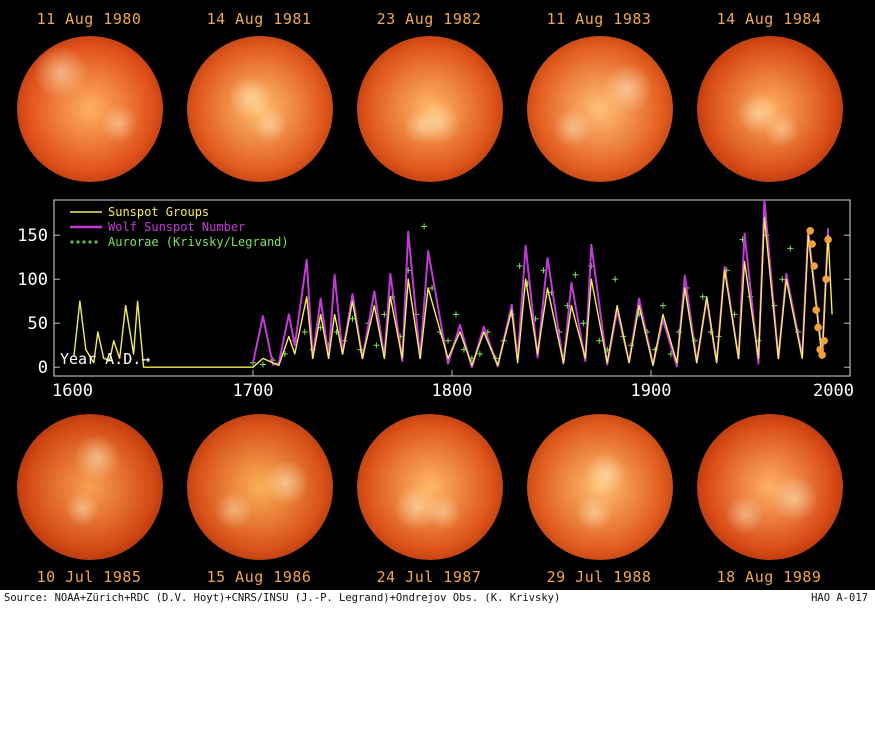 The width and height of the screenshot is (875, 750). I want to click on solar-image-date: 24 Jul 1987, so click(429, 577).